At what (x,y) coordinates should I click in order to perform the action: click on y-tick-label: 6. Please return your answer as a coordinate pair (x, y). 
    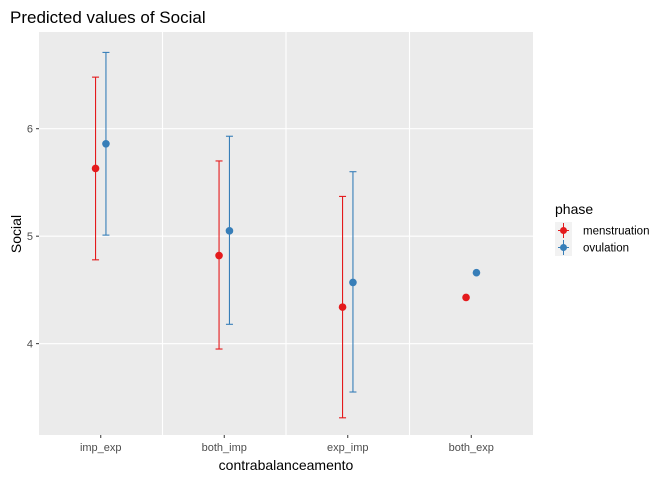
    Looking at the image, I should click on (30, 130).